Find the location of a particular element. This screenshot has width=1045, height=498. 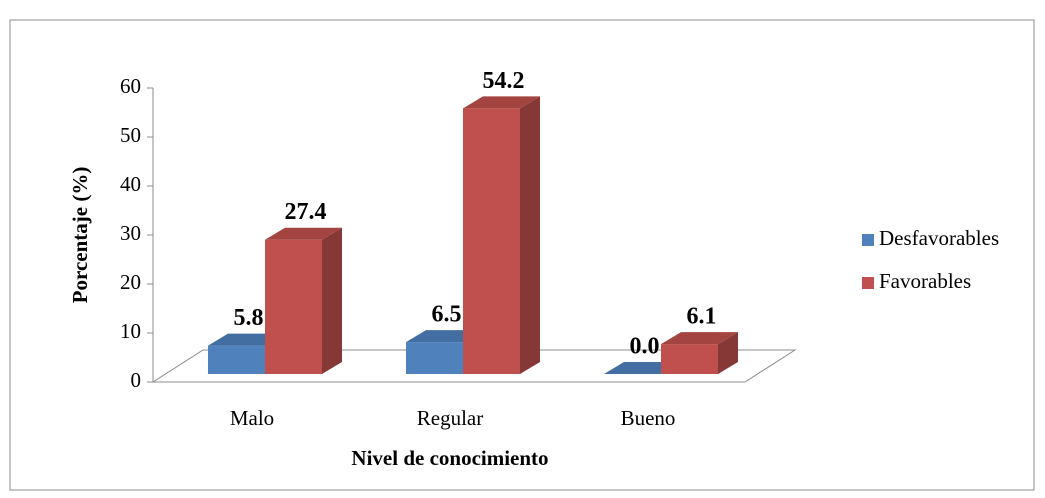

y-tick-label: 50 is located at coordinates (130, 135).